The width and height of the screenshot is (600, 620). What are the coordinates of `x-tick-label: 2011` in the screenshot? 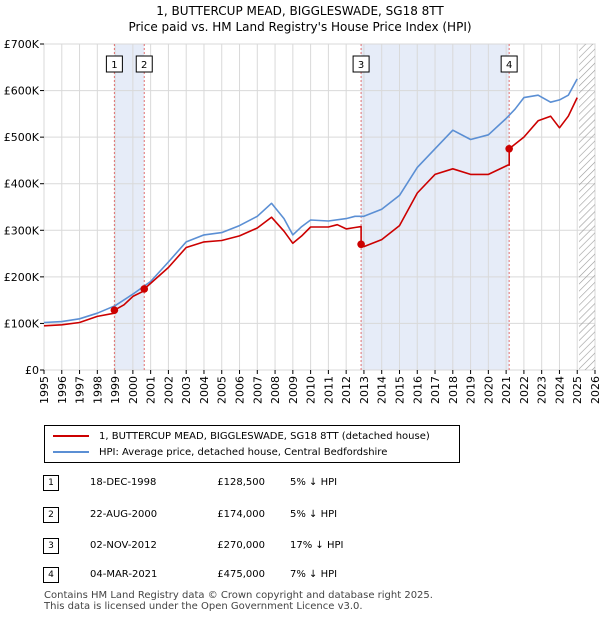 It's located at (328, 390).